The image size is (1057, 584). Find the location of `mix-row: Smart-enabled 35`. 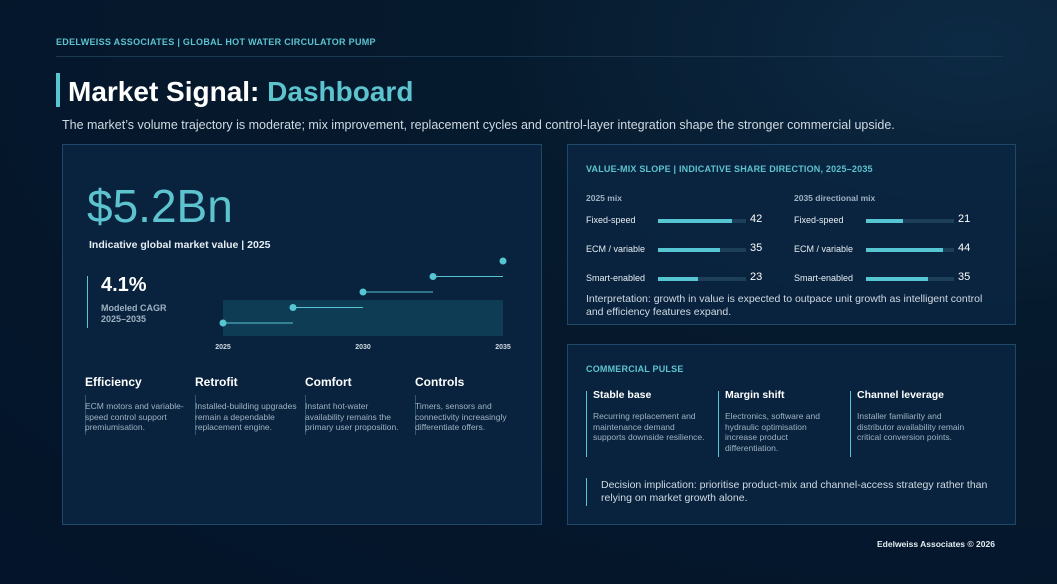

mix-row: Smart-enabled 35 is located at coordinates (889, 279).